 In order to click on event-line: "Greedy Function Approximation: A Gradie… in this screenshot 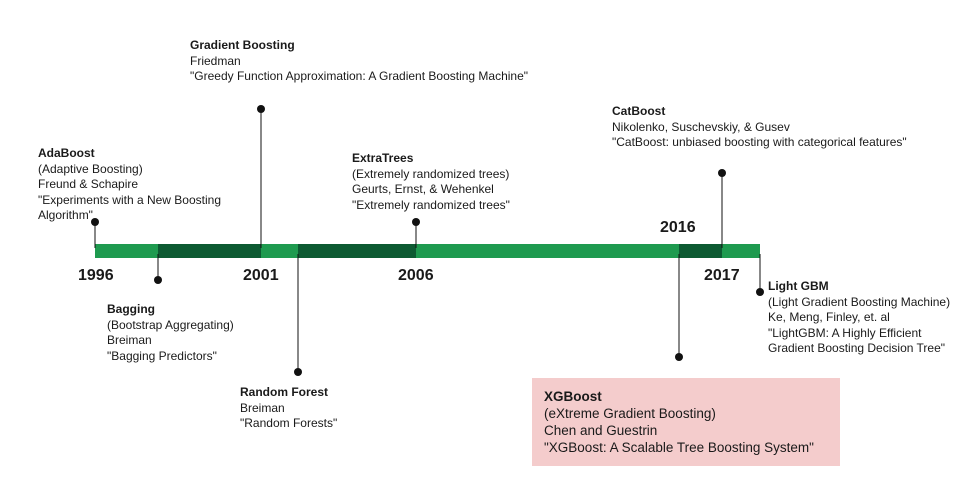, I will do `click(359, 76)`.